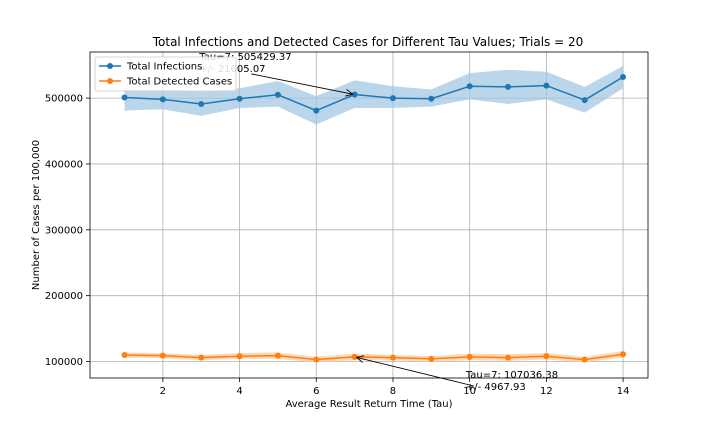  Describe the element at coordinates (368, 404) in the screenshot. I see `x-axis-label: Average Result Return Time (Tau)` at that location.